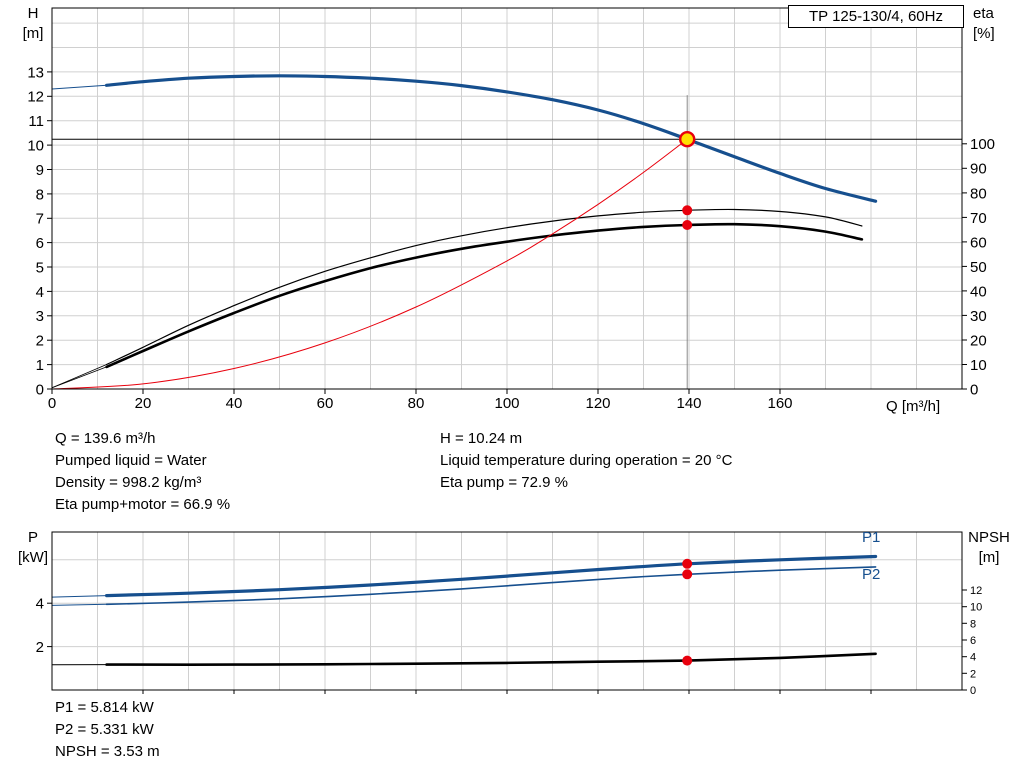 The width and height of the screenshot is (1024, 781). What do you see at coordinates (687, 563) in the screenshot?
I see `p1-point` at bounding box center [687, 563].